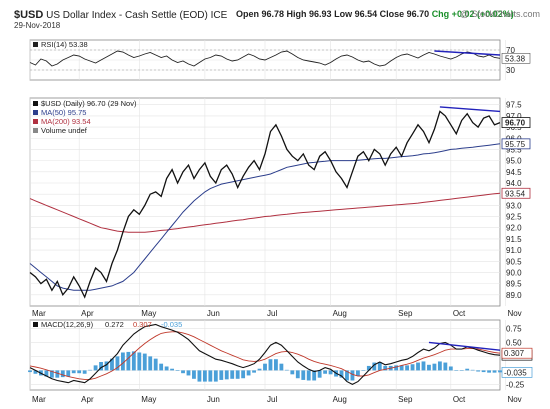 The image size is (550, 409). What do you see at coordinates (37, 25) in the screenshot?
I see `chart-date: 29-Nov-2018` at bounding box center [37, 25].